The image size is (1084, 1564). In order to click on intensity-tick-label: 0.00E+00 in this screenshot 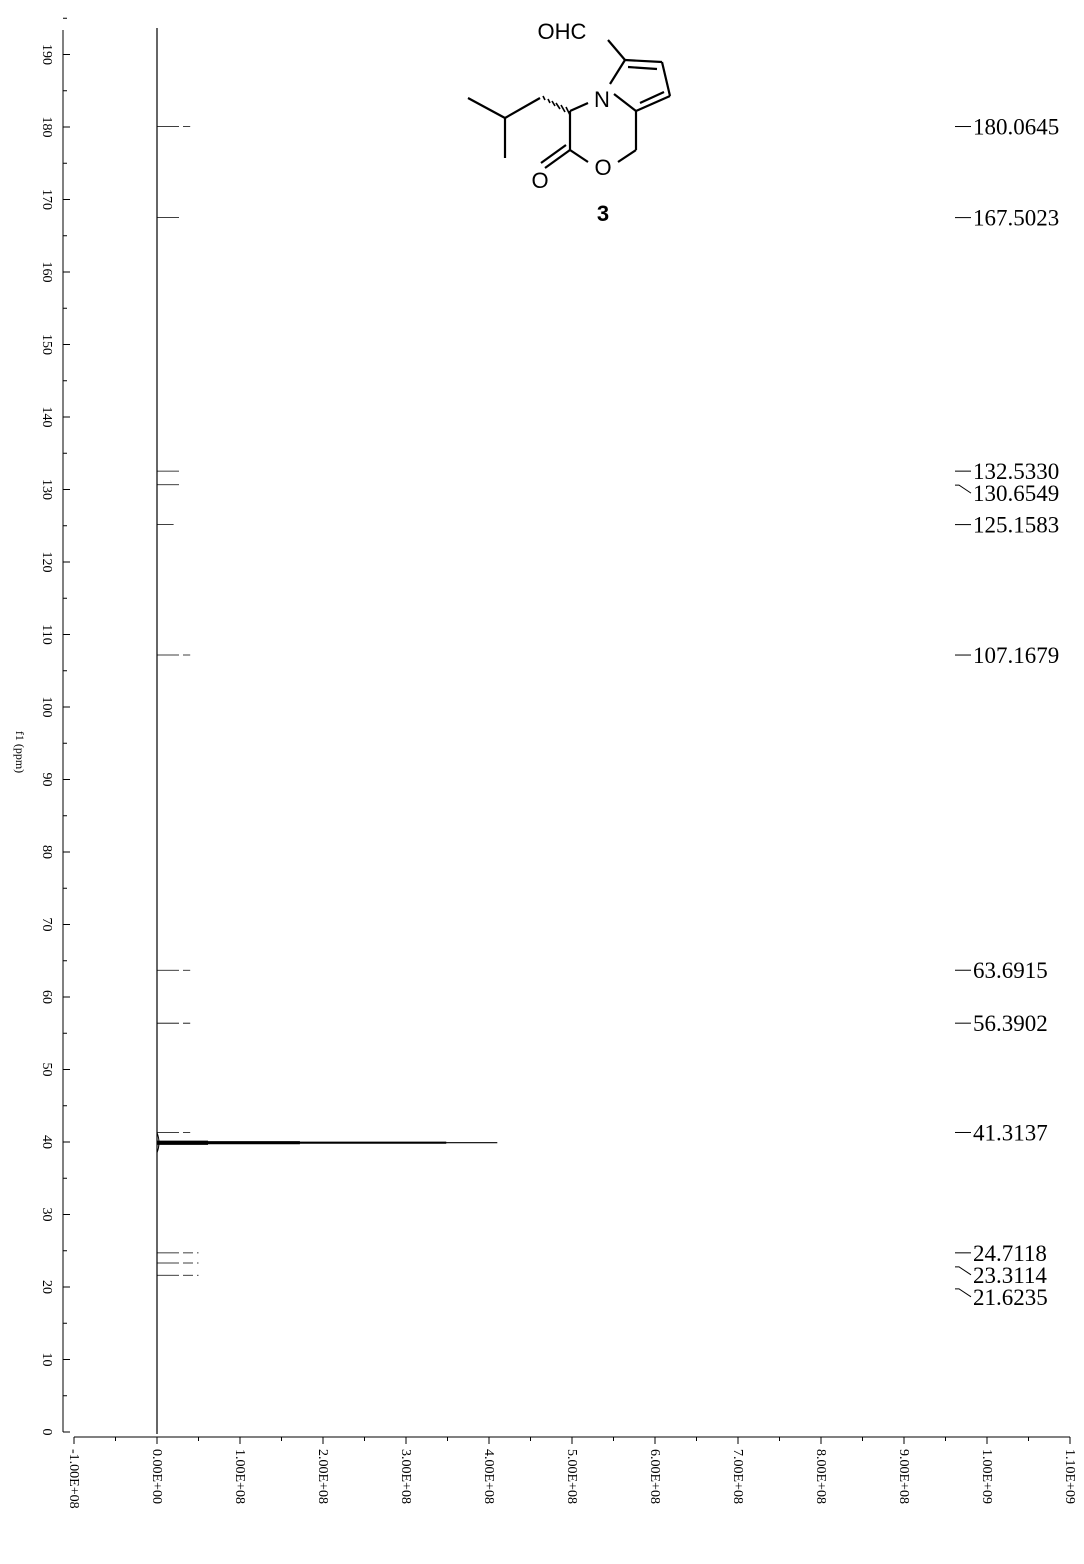, I will do `click(156, 1476)`.